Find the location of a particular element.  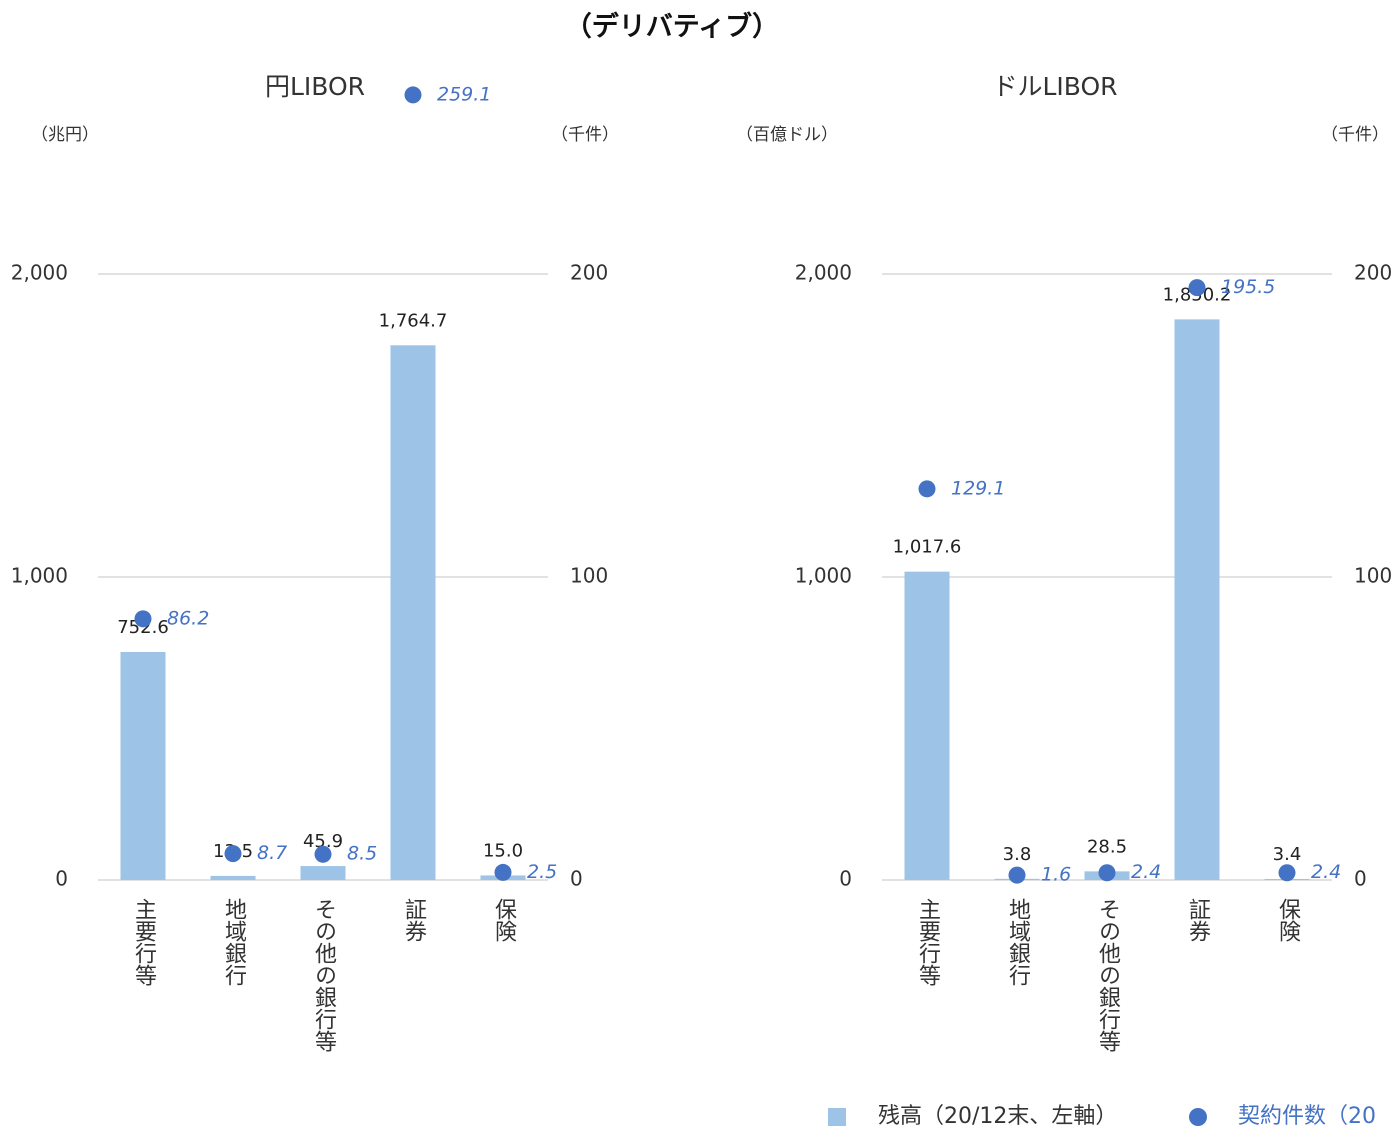

page-title: （デリバティブ） is located at coordinates (672, 27).